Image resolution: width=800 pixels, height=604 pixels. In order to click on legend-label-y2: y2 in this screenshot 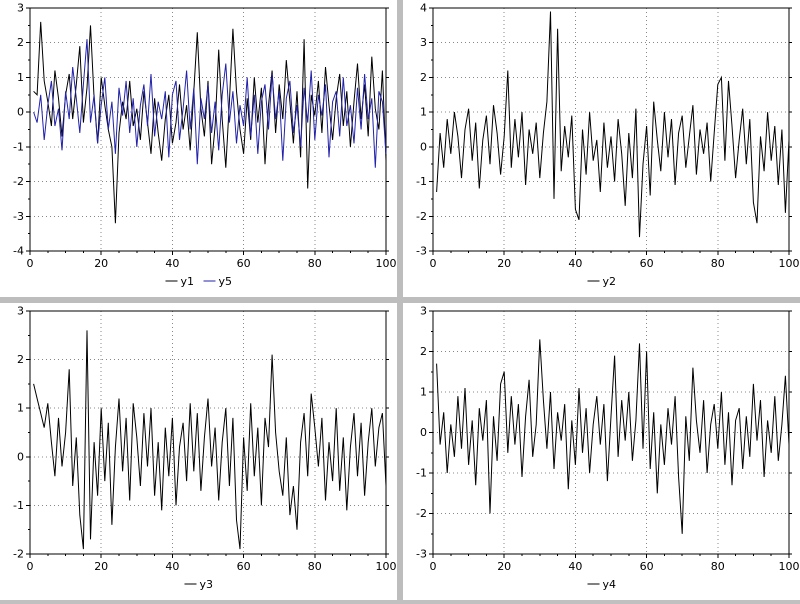, I will do `click(610, 281)`.